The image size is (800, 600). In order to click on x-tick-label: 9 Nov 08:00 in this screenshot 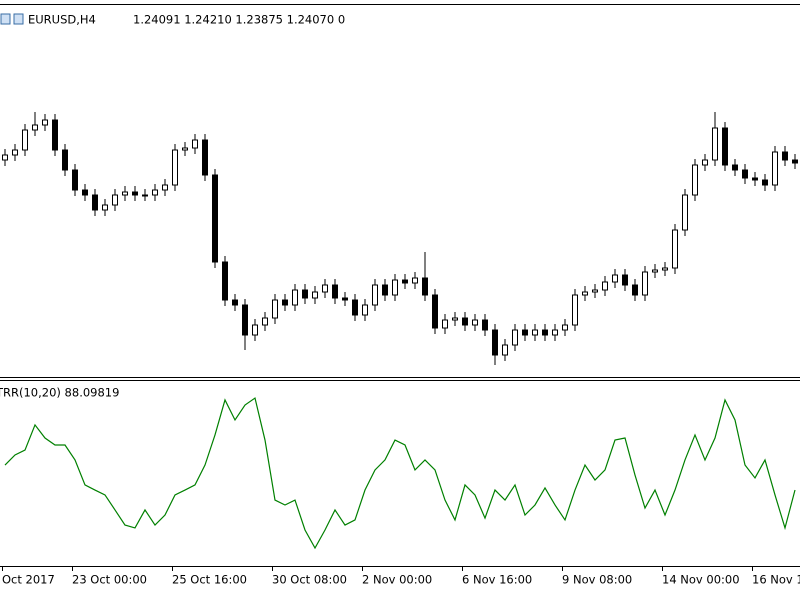, I will do `click(597, 580)`.